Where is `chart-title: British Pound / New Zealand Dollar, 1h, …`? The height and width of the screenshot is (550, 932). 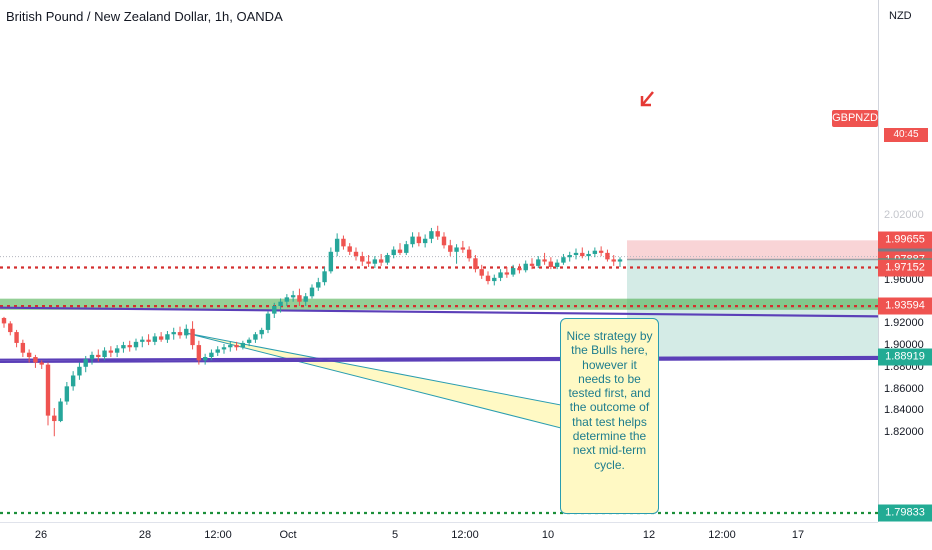
chart-title: British Pound / New Zealand Dollar, 1h, … is located at coordinates (144, 16).